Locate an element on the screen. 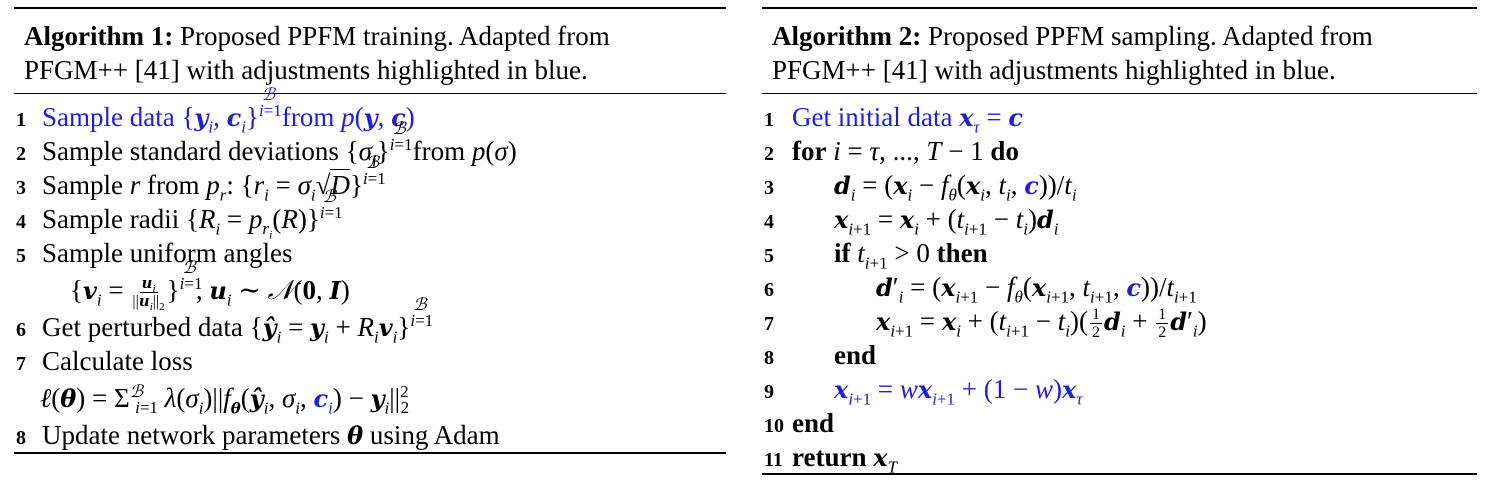  algo1-line-1: 1 Sample data {yi, ci}i=1ℬ from p(y, c) is located at coordinates (215, 111).